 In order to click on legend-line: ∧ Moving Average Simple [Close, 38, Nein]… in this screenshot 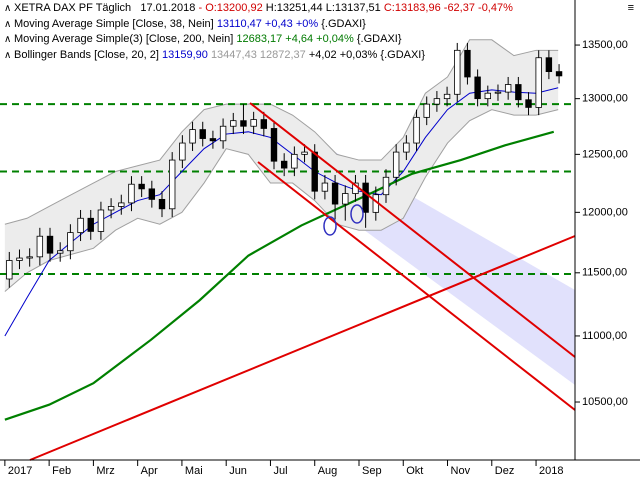, I will do `click(185, 23)`.